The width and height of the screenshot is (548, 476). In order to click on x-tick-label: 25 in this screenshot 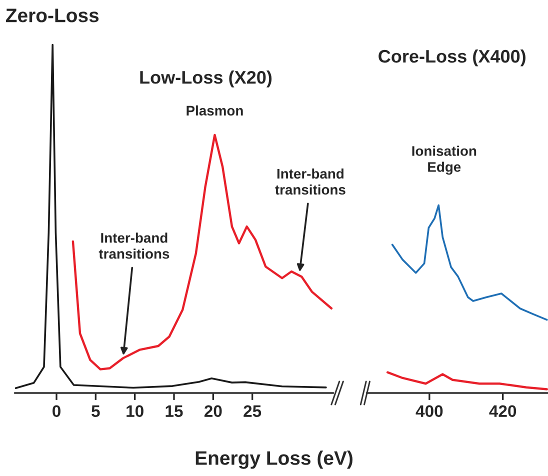, I will do `click(253, 411)`.